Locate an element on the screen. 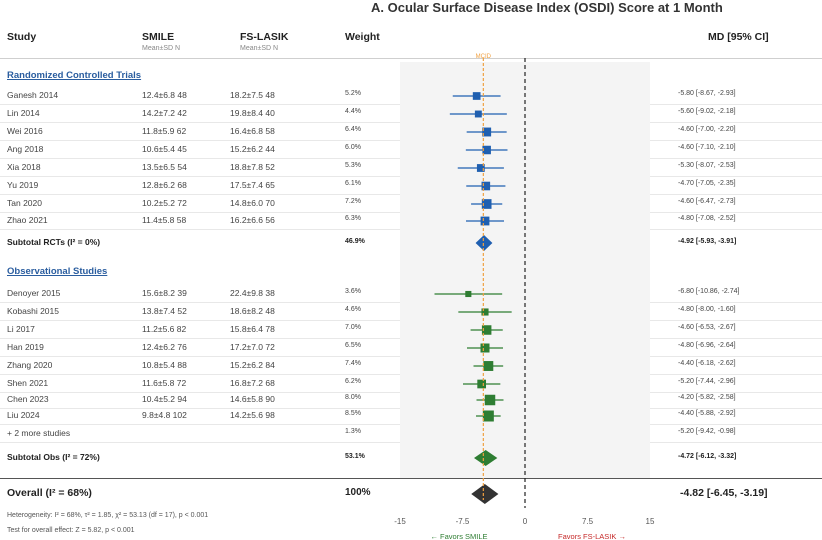 The width and height of the screenshot is (822, 540). fslasik-mean-sd-n: 22.4±9.8 38 is located at coordinates (252, 293).